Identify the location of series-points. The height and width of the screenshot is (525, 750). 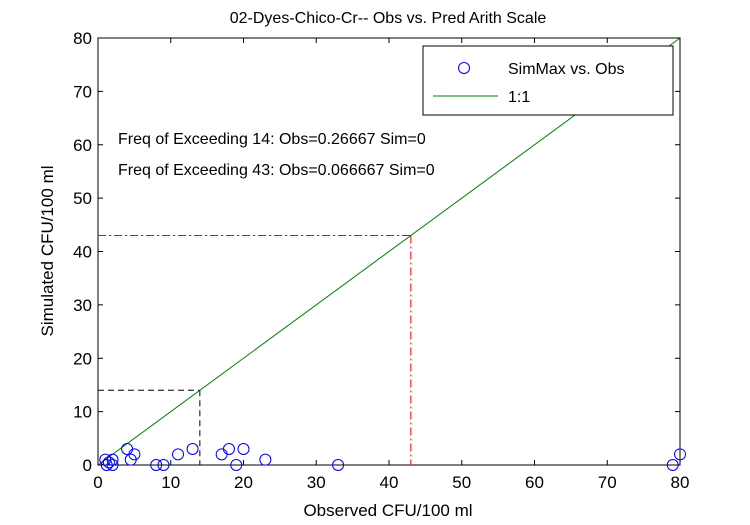
(392, 456).